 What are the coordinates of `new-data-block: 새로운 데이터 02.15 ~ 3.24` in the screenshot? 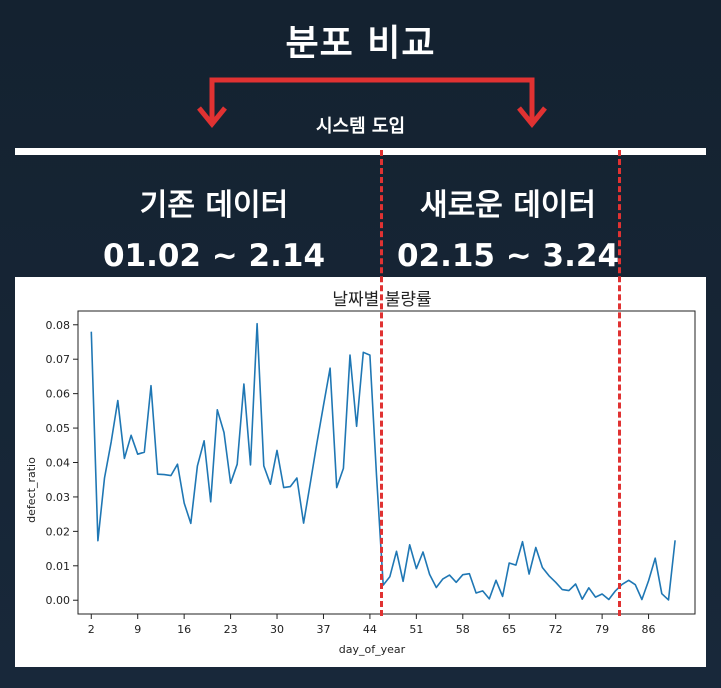 It's located at (508, 227).